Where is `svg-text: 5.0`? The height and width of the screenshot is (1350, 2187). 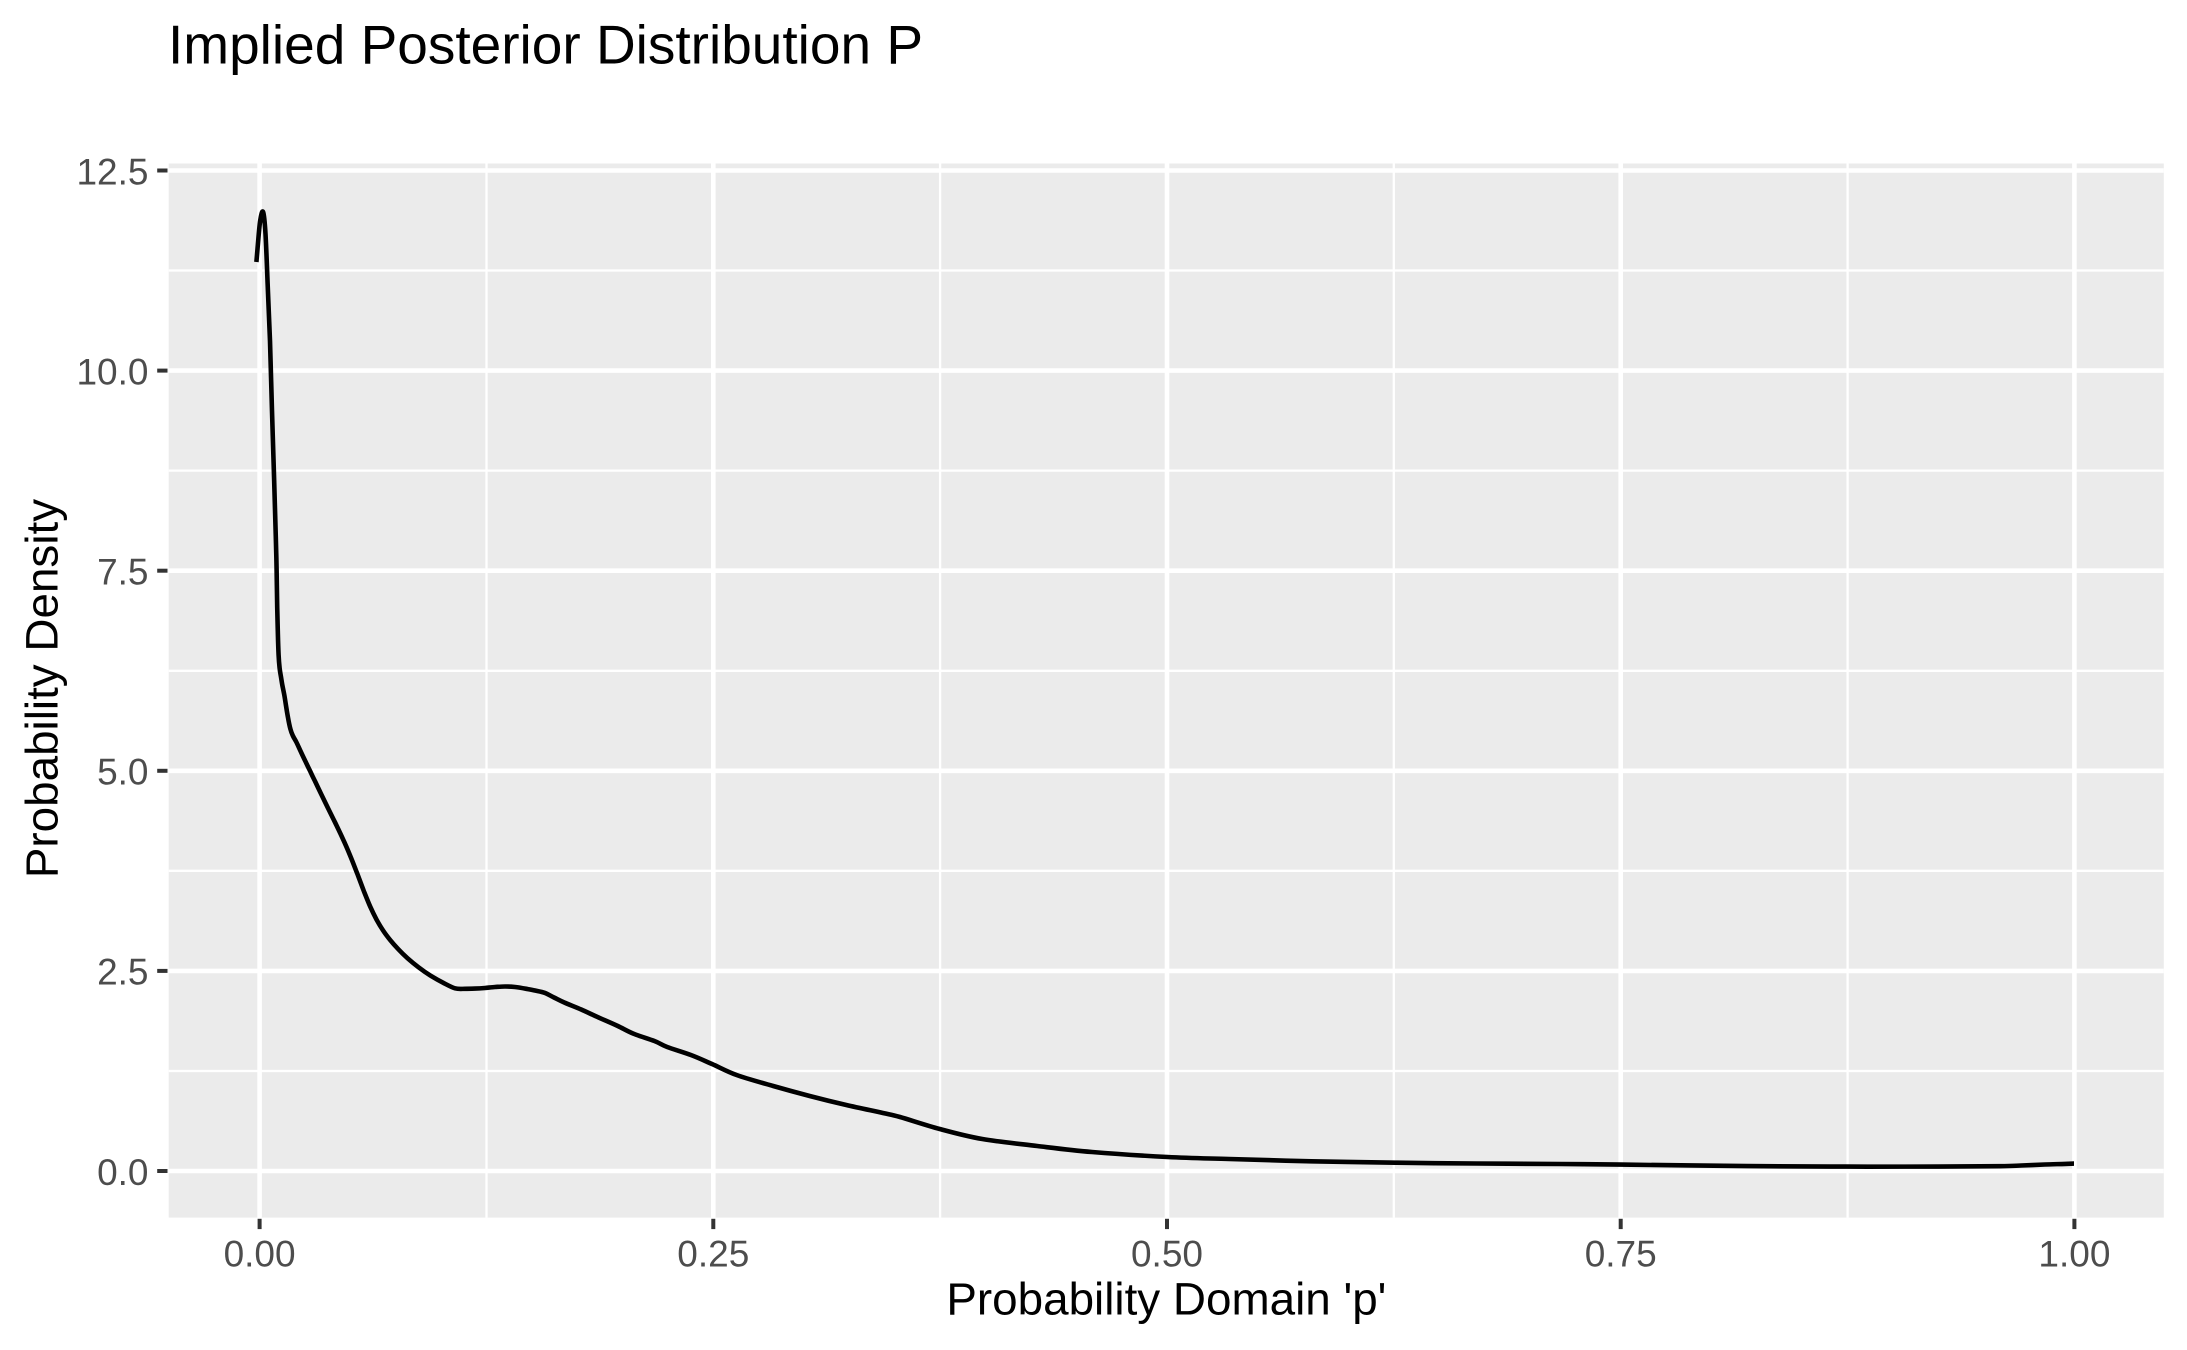 svg-text: 5.0 is located at coordinates (122, 772).